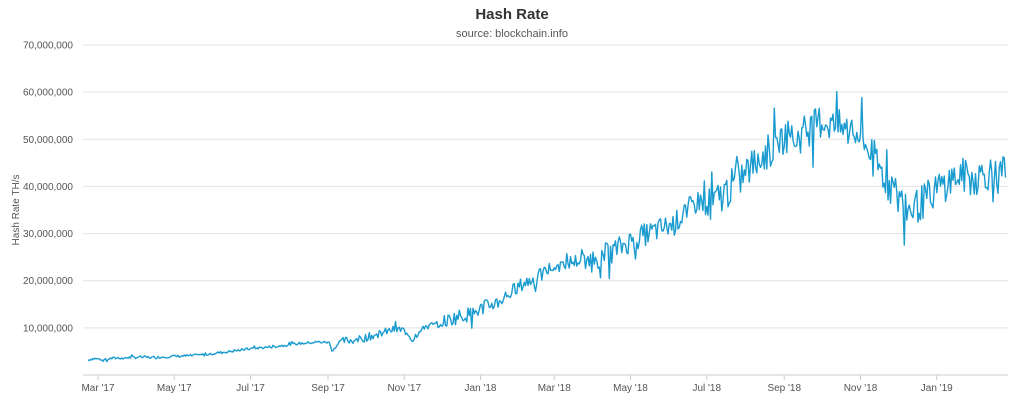 This screenshot has width=1024, height=405. Describe the element at coordinates (250, 388) in the screenshot. I see `x-tick-label: Jul '17` at that location.